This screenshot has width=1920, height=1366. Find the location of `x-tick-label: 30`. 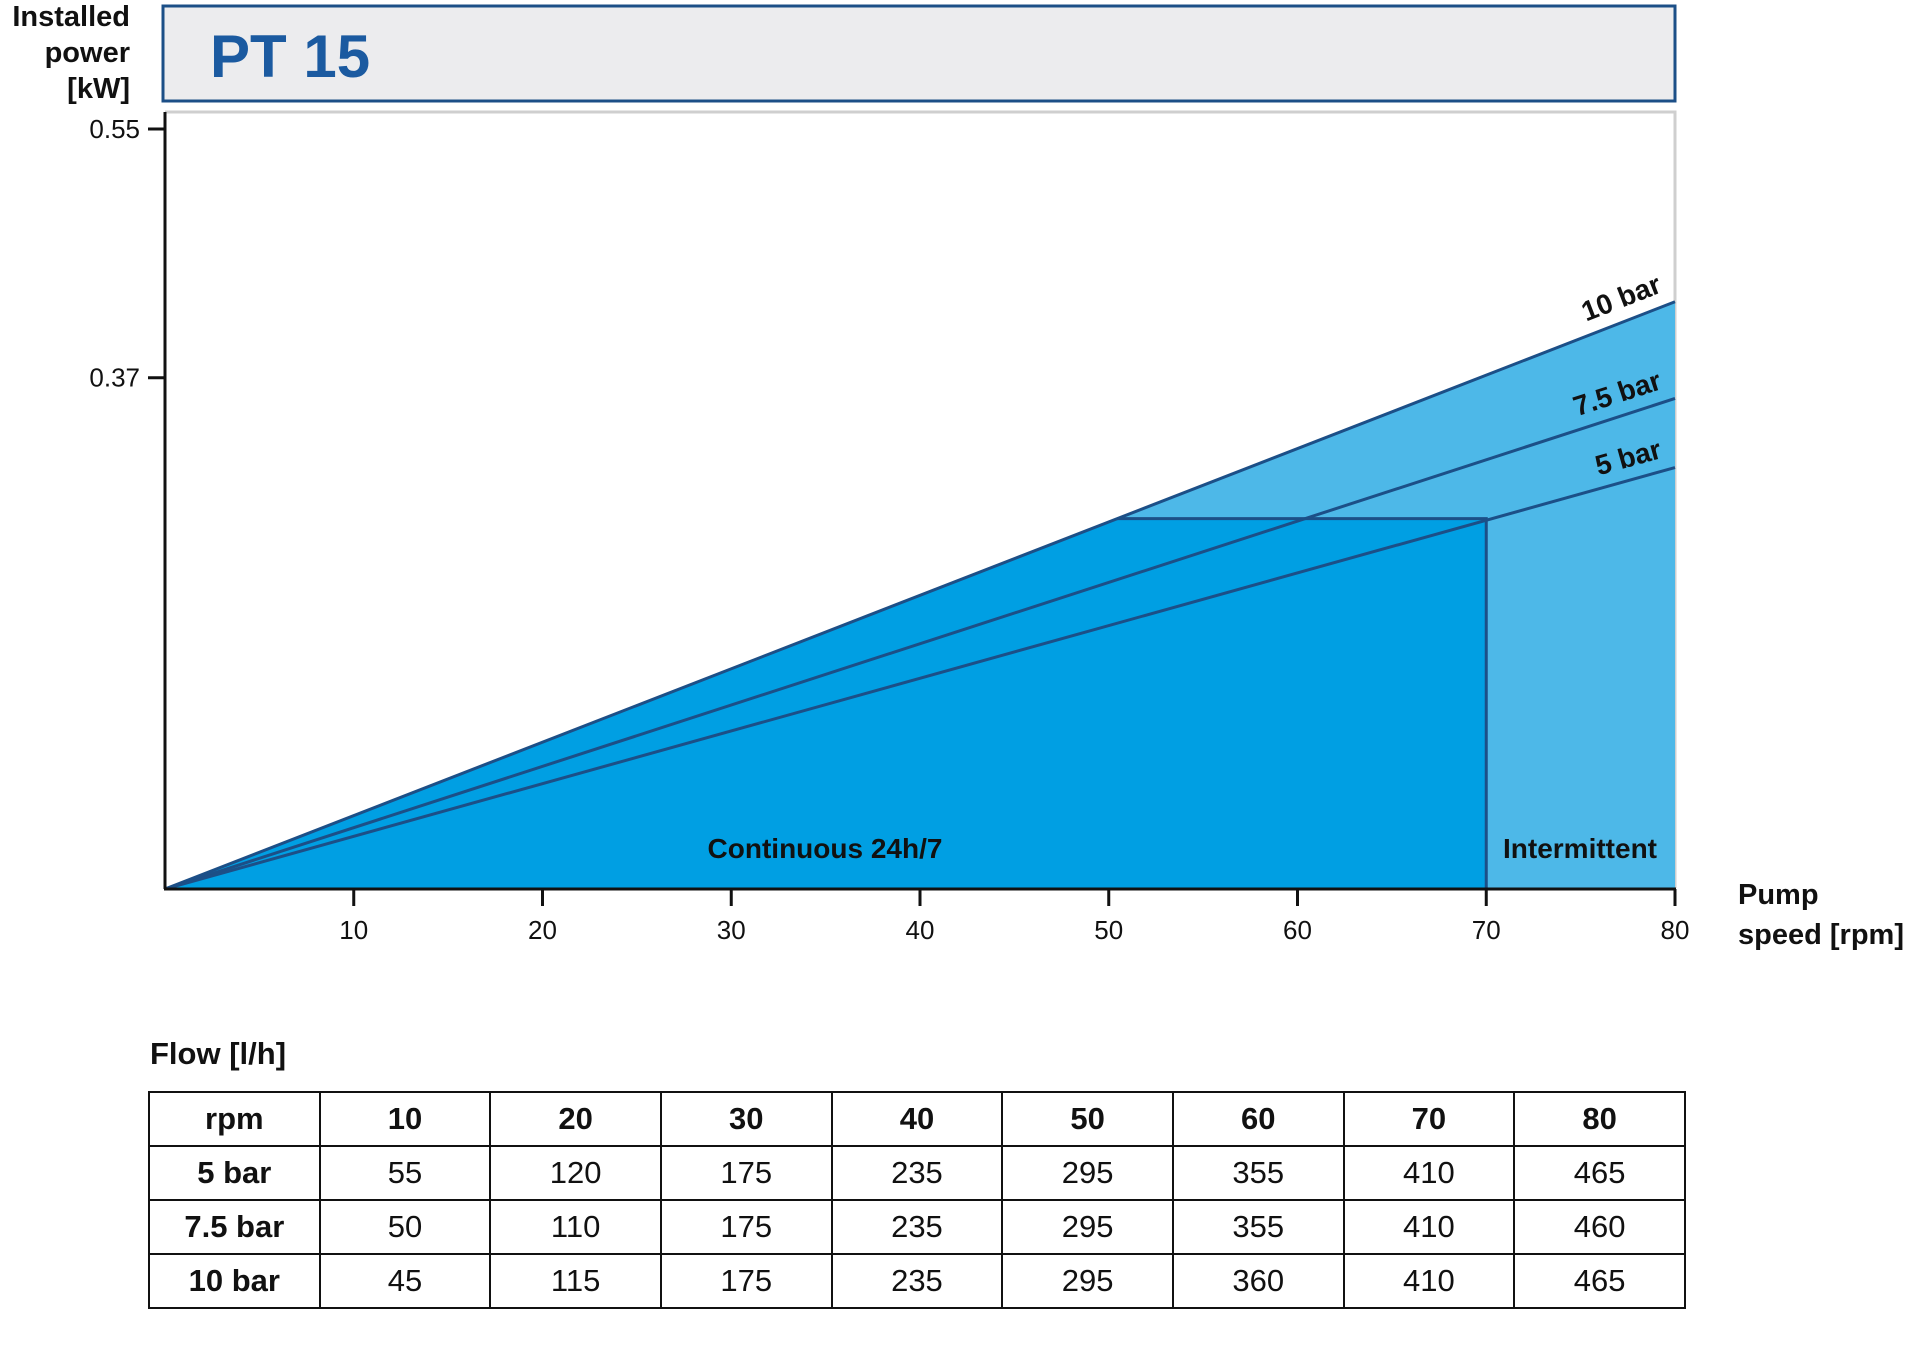

x-tick-label: 30 is located at coordinates (731, 930).